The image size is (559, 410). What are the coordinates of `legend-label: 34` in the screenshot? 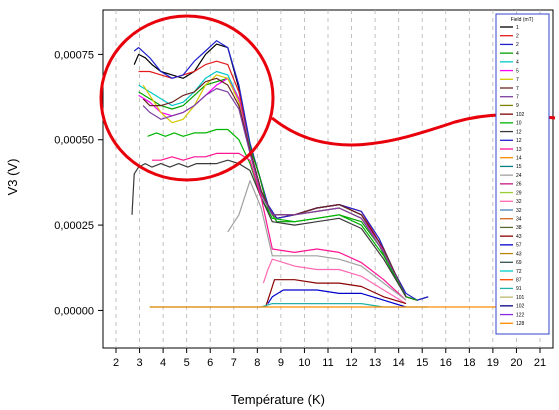 It's located at (519, 220).